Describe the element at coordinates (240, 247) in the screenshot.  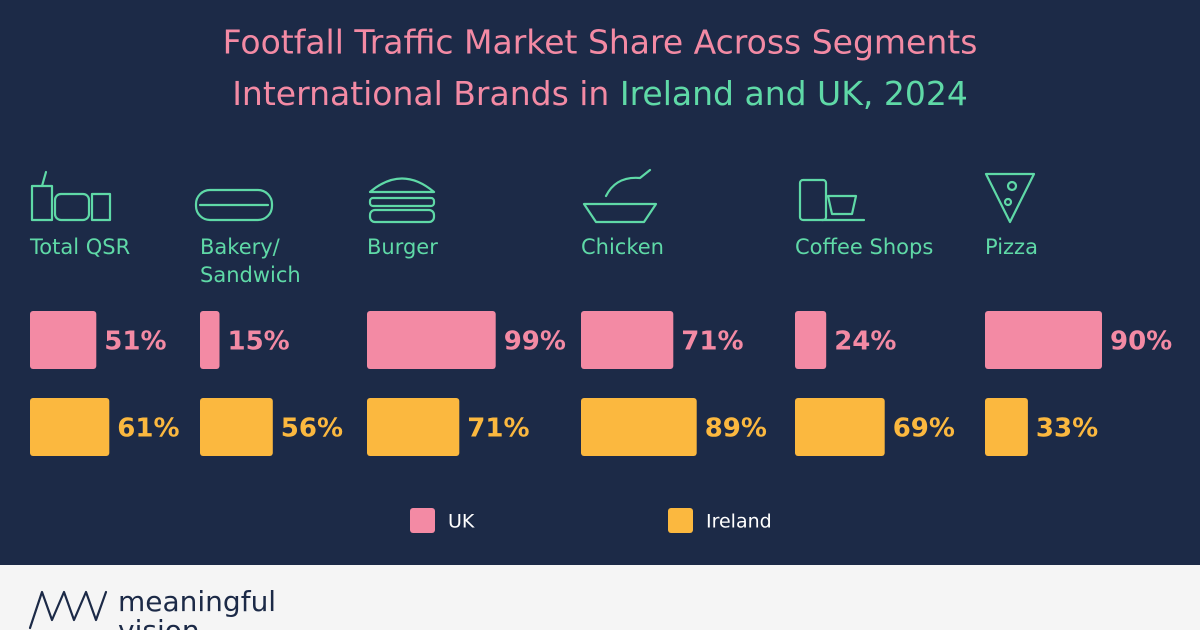
I see `category-line: Bakery/` at that location.